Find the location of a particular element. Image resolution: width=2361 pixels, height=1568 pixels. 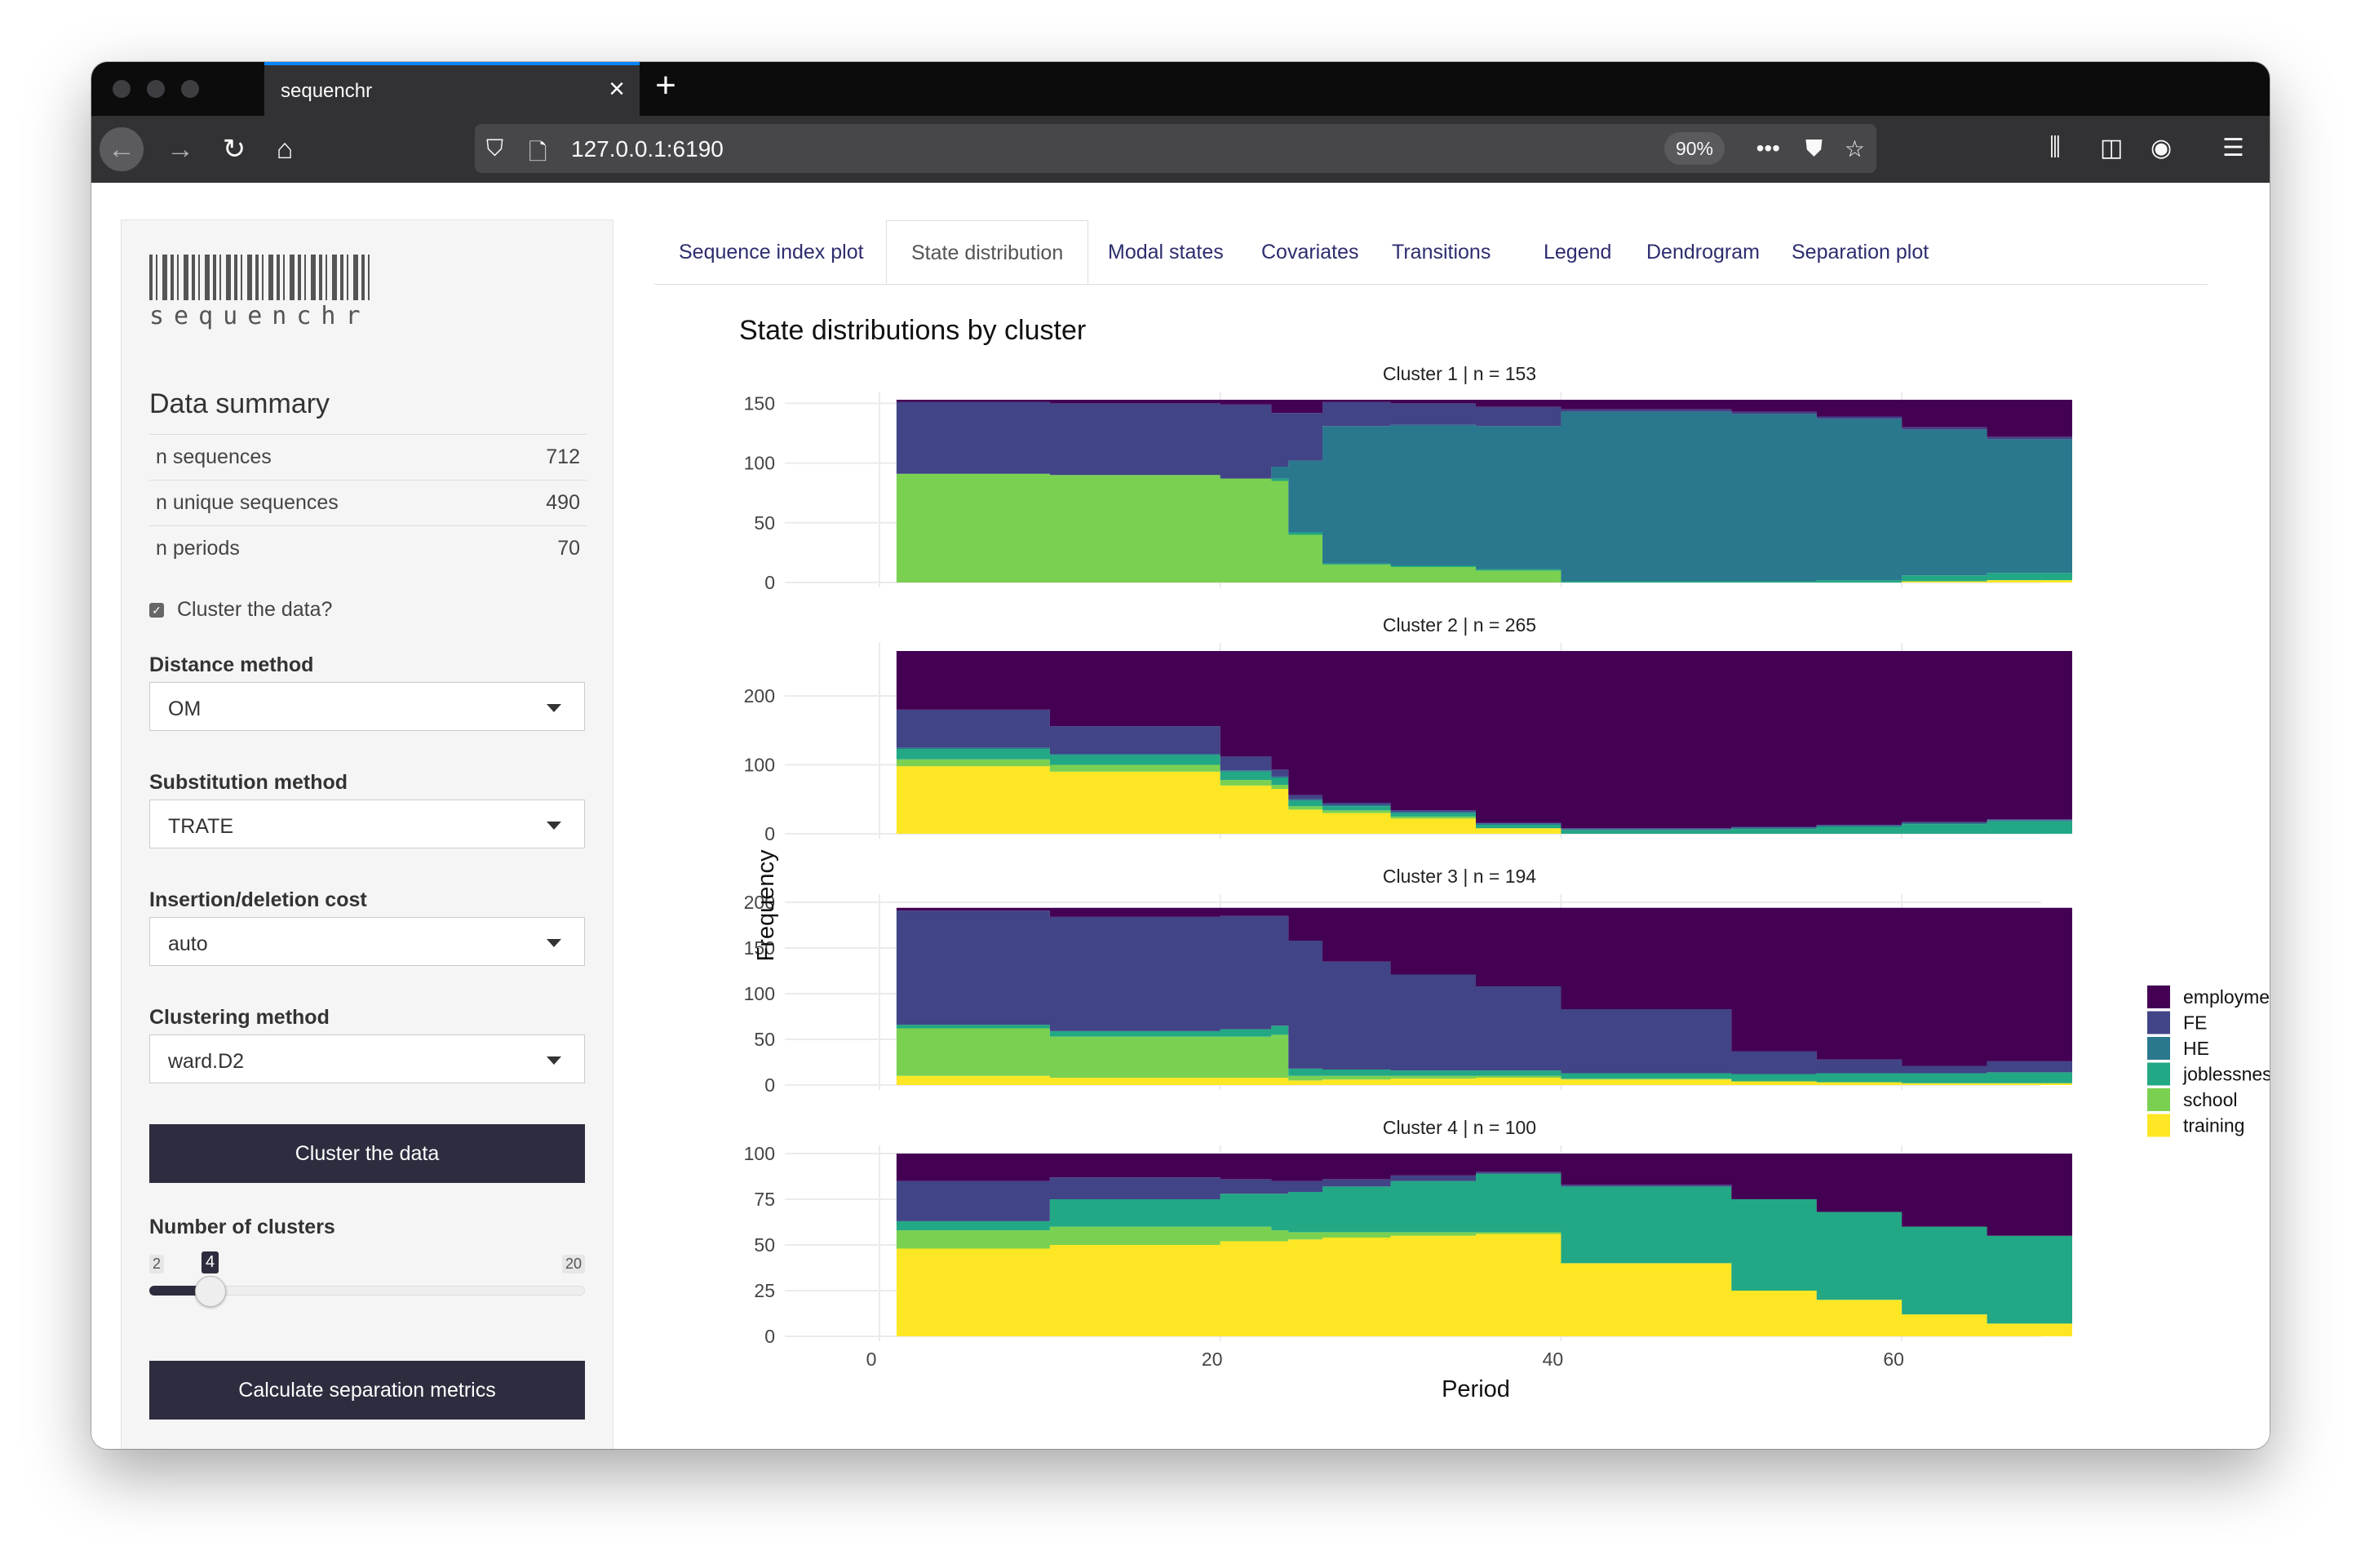

back-icon: ← is located at coordinates (122, 149).